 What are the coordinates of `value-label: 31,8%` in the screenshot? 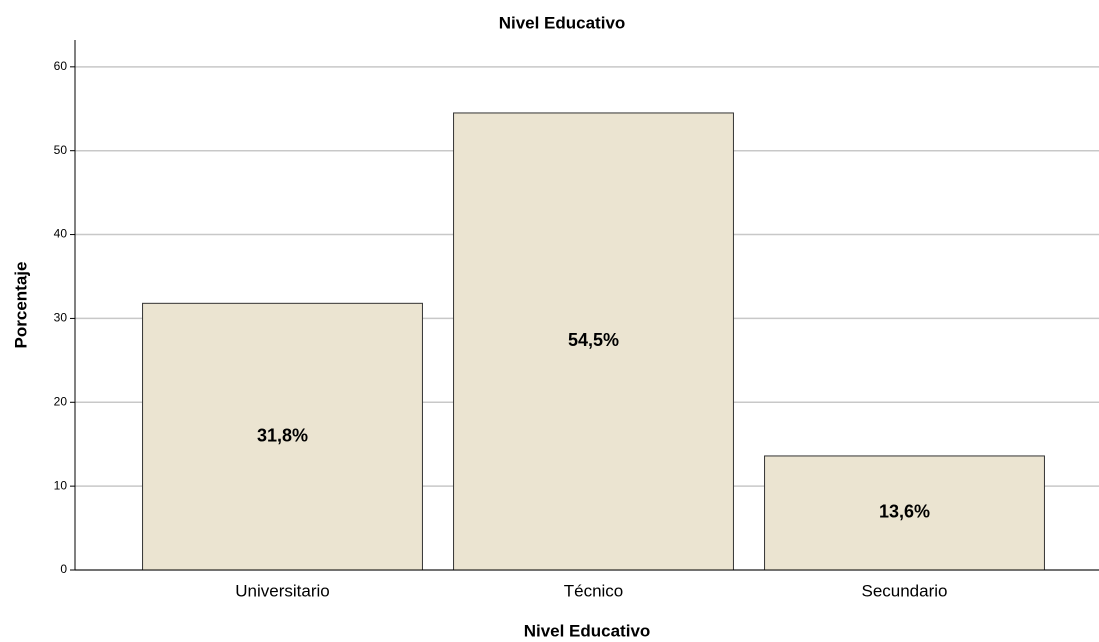 It's located at (282, 435).